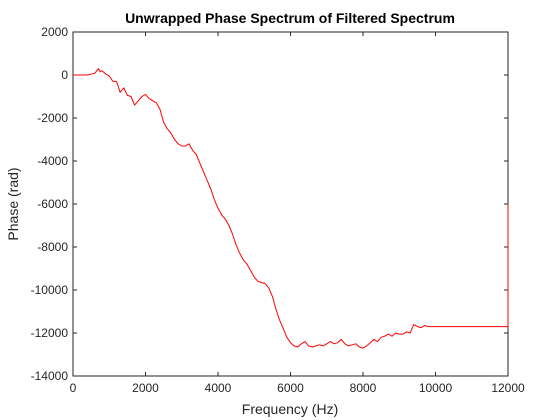 The width and height of the screenshot is (560, 420). I want to click on x-tick-label: 0, so click(73, 388).